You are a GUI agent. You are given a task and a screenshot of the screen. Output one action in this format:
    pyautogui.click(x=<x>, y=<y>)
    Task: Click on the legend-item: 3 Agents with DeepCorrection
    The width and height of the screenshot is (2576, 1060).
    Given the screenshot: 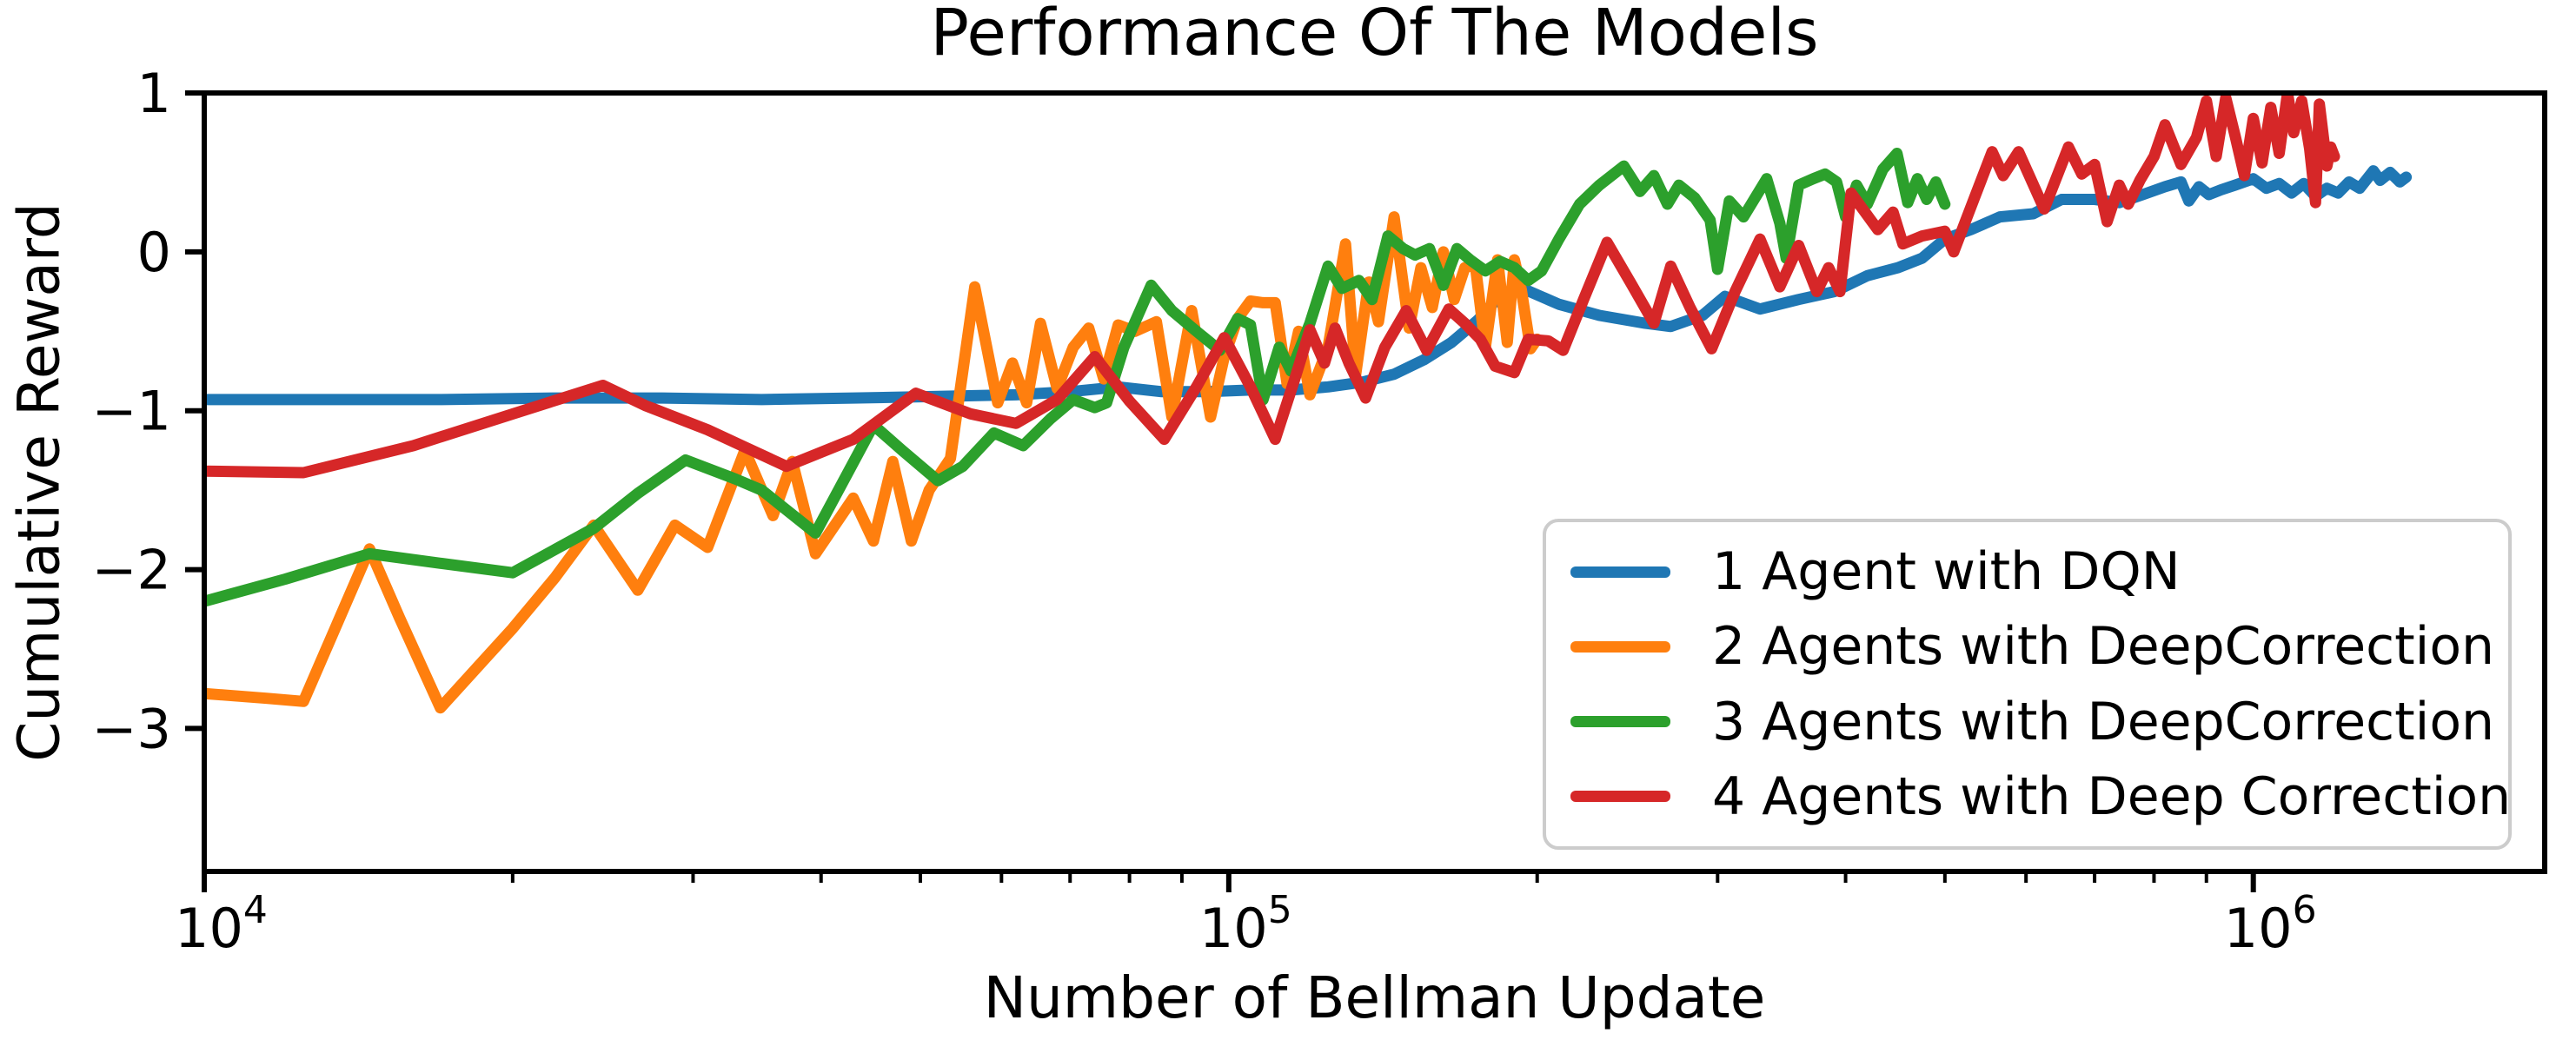 What is the action you would take?
    pyautogui.click(x=2028, y=722)
    